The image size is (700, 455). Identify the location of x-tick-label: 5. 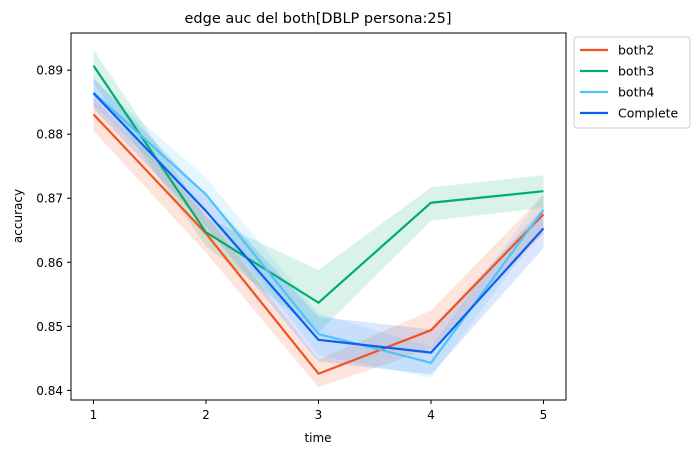
(544, 415).